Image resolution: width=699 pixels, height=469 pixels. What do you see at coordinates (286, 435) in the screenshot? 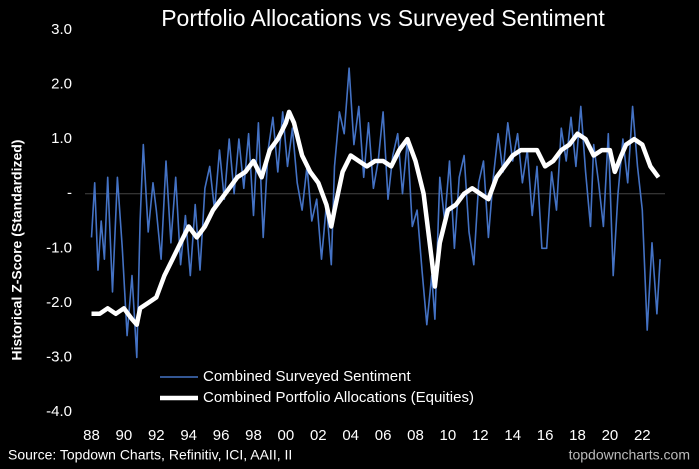
I see `x-tick-label: 00` at bounding box center [286, 435].